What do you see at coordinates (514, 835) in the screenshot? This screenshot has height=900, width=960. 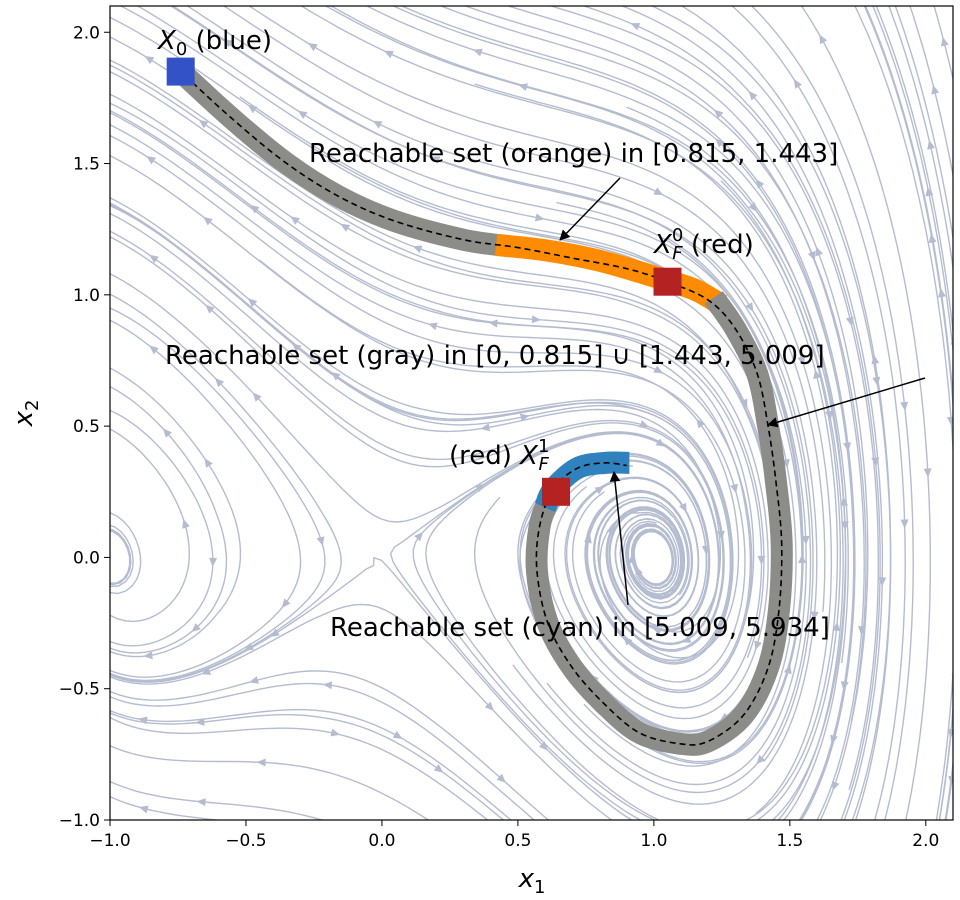 I see `x-axis-ticks: −1.0 −0.5 0.0 0.5 1.0 1.5 2.0` at bounding box center [514, 835].